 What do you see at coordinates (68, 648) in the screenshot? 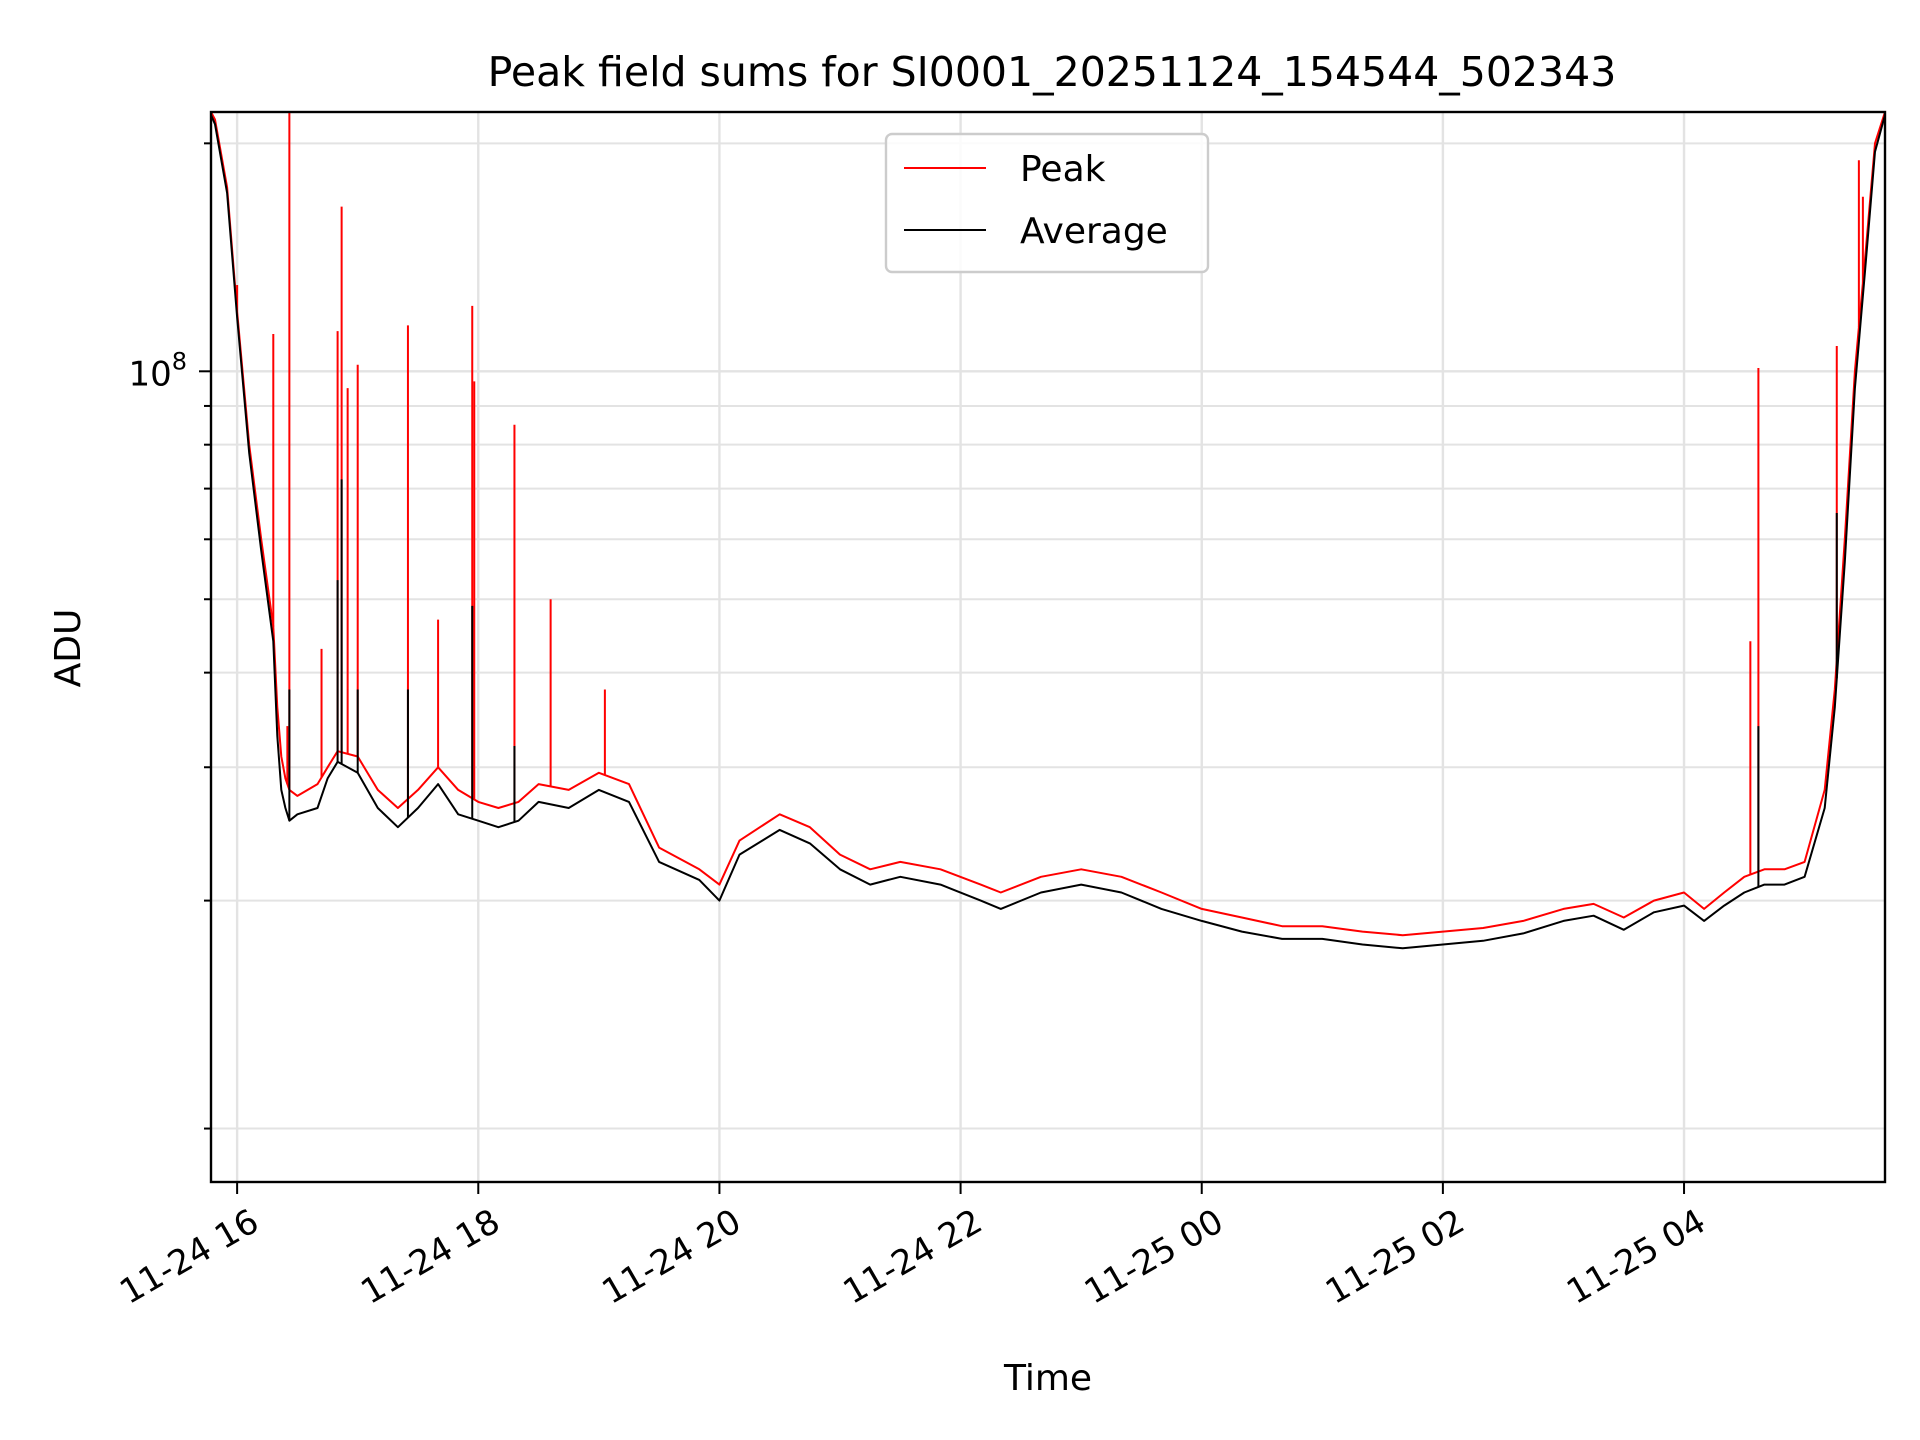
I see `y-axis-label: ADU` at bounding box center [68, 648].